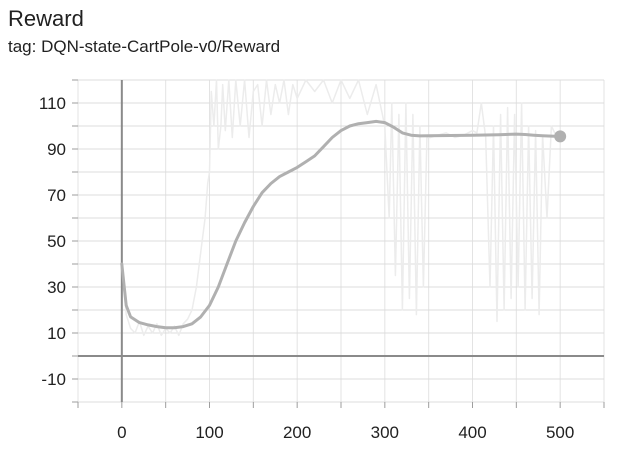  I want to click on y-tick-label: 110, so click(52, 103).